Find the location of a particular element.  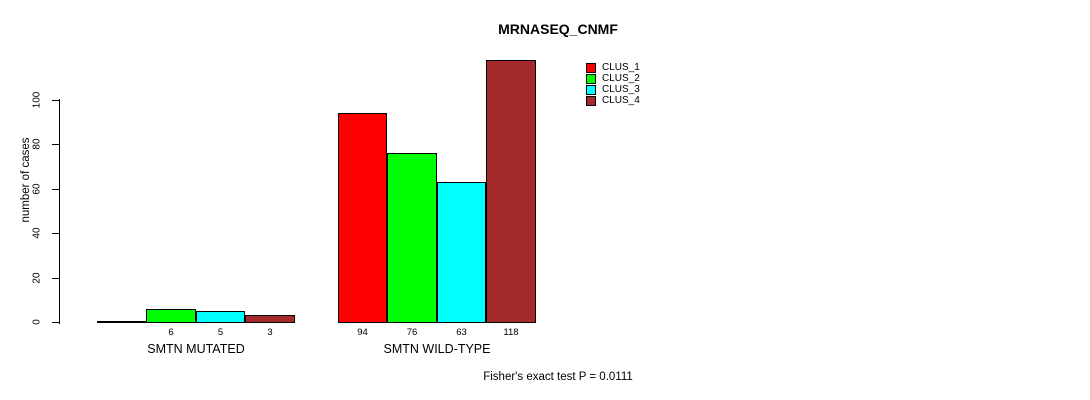

legend-row: CLUS_4 is located at coordinates (613, 101).